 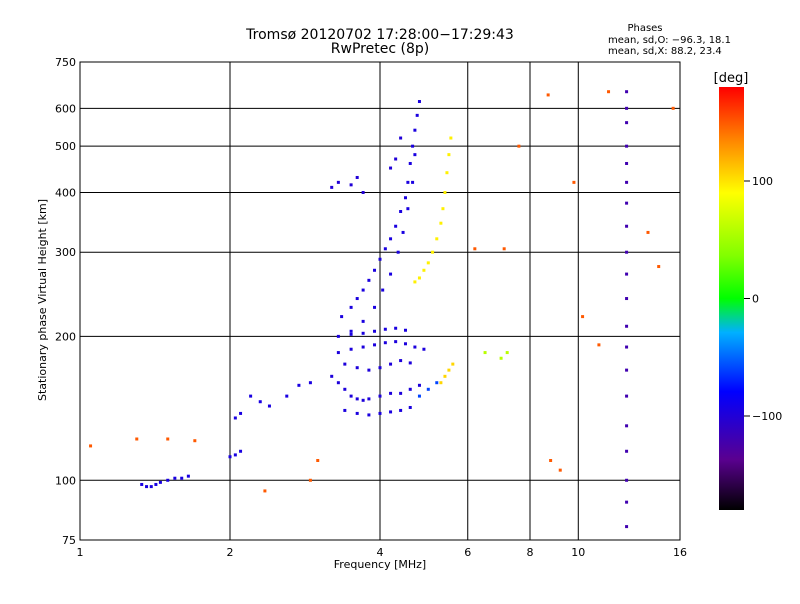 What do you see at coordinates (644, 28) in the screenshot?
I see `stats-heading: Phases` at bounding box center [644, 28].